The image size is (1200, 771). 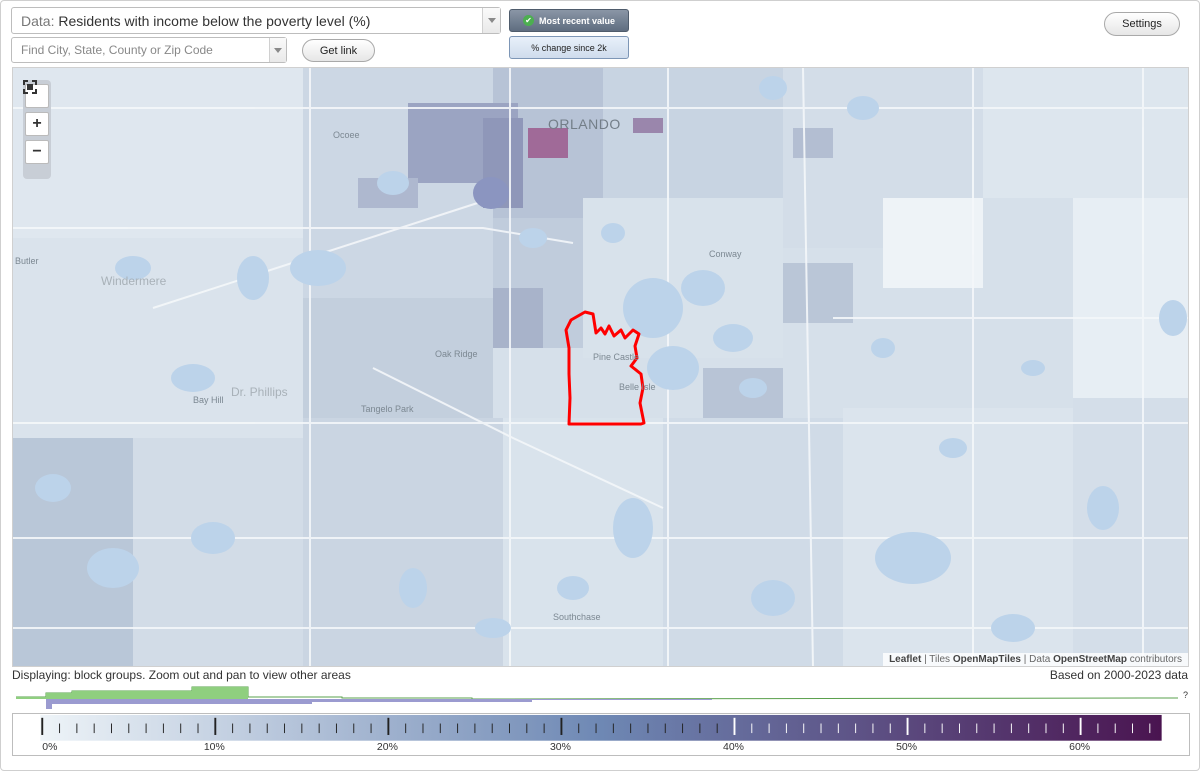 I want to click on legend-tick-label: 40%, so click(x=733, y=747).